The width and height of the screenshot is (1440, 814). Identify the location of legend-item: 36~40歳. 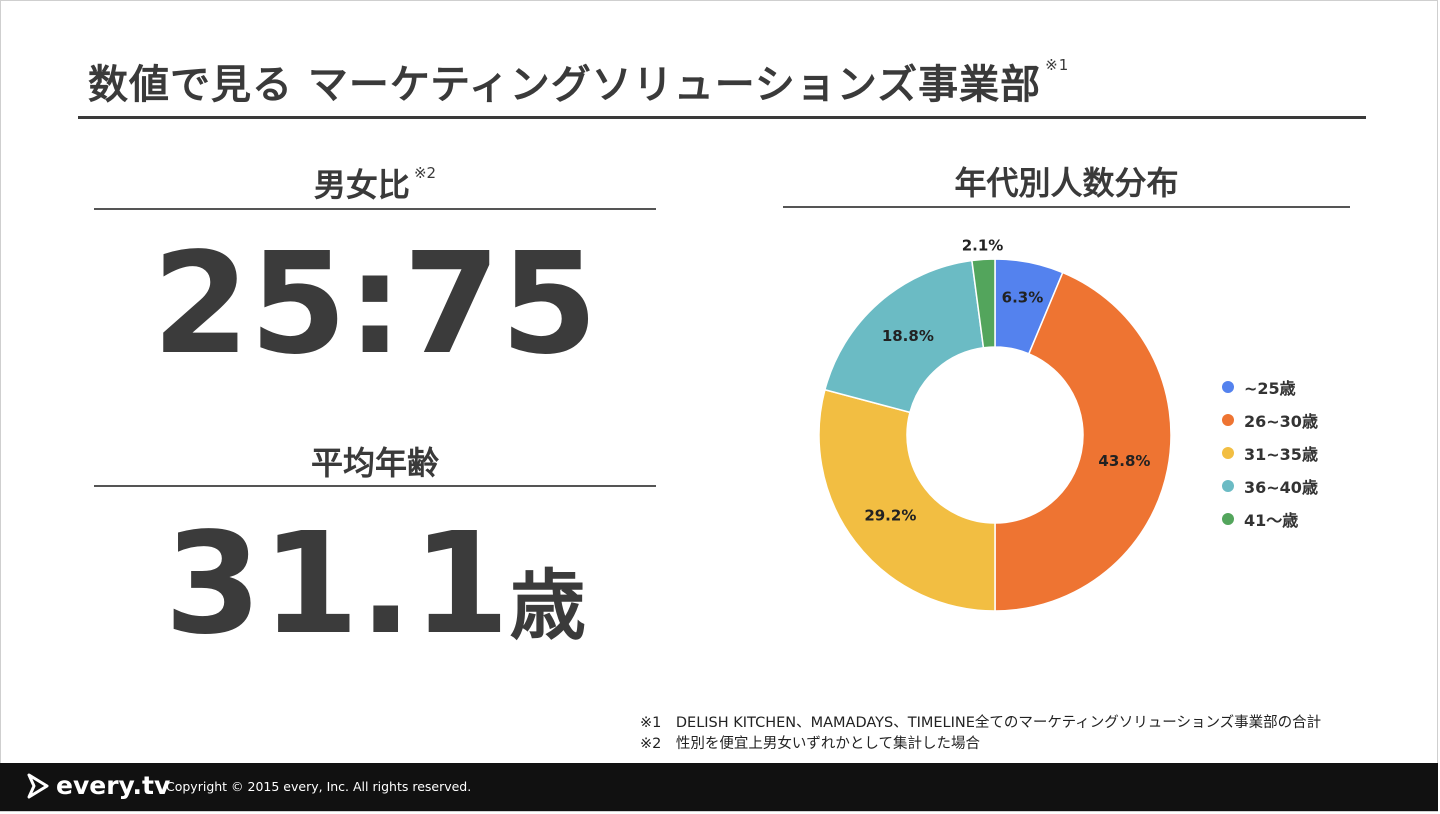
(1270, 485).